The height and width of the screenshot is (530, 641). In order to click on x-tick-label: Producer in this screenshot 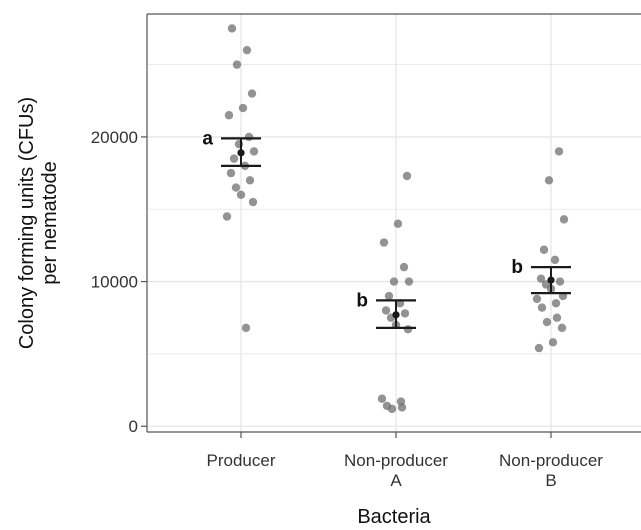, I will do `click(241, 460)`.